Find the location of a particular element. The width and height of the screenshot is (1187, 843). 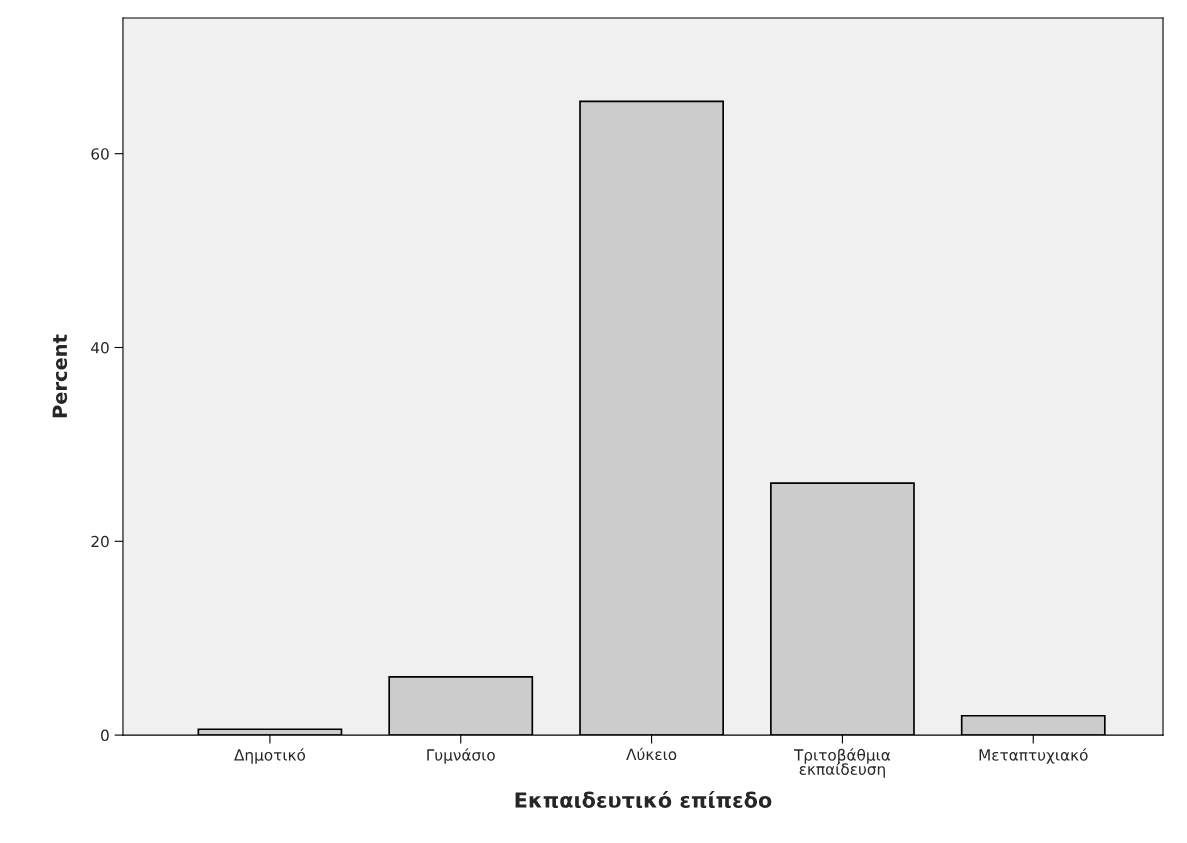

y-tick-label: 60 is located at coordinates (100, 154).